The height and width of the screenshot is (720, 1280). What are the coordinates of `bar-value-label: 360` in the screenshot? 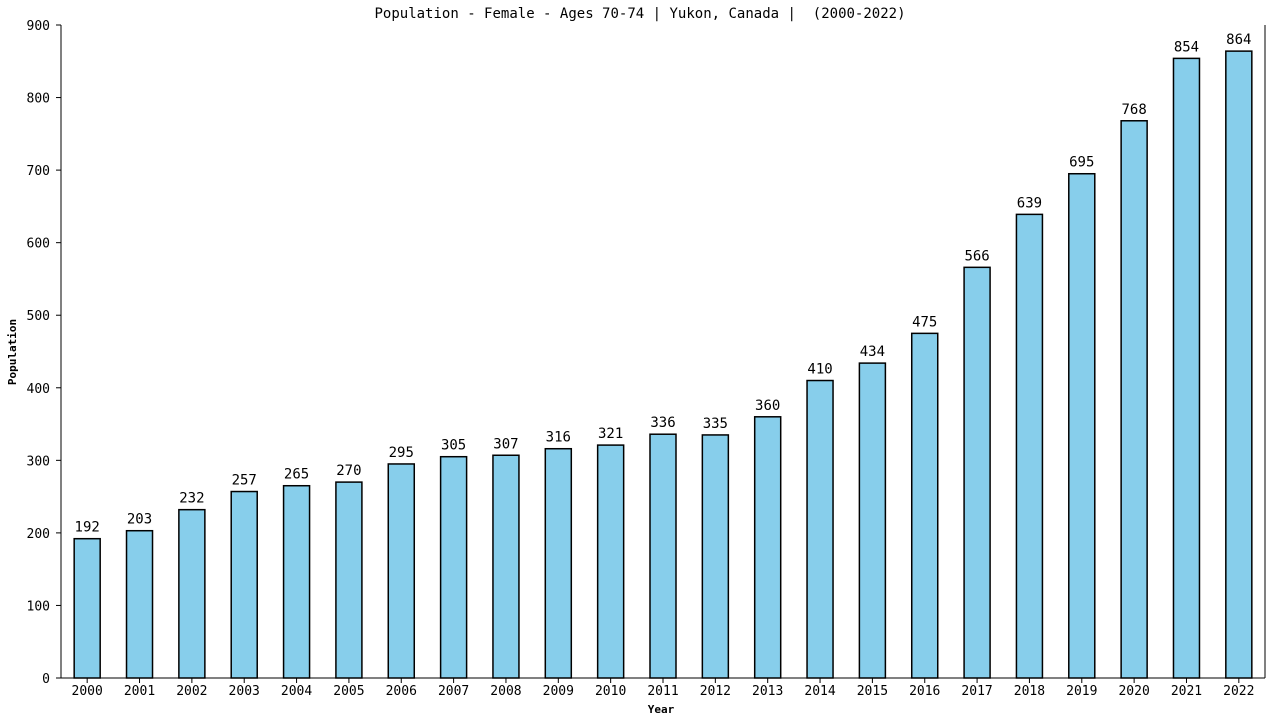 It's located at (767, 406).